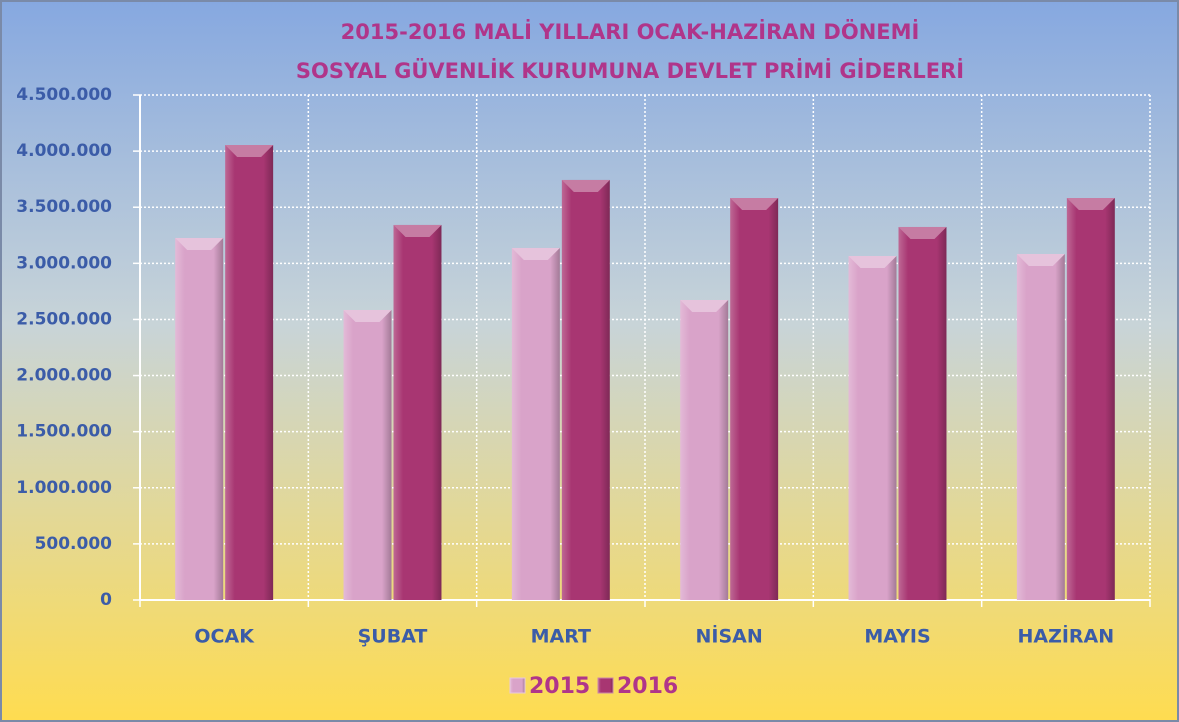 This screenshot has width=1179, height=722. What do you see at coordinates (1065, 636) in the screenshot?
I see `x-tick-label: HAZİRAN` at bounding box center [1065, 636].